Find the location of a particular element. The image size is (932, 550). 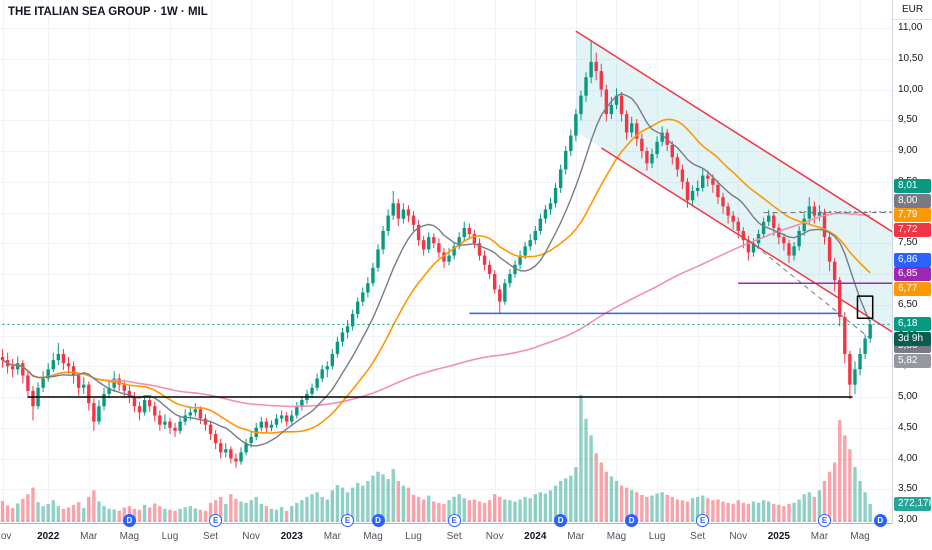

price-tick: 4,00 is located at coordinates (908, 458).